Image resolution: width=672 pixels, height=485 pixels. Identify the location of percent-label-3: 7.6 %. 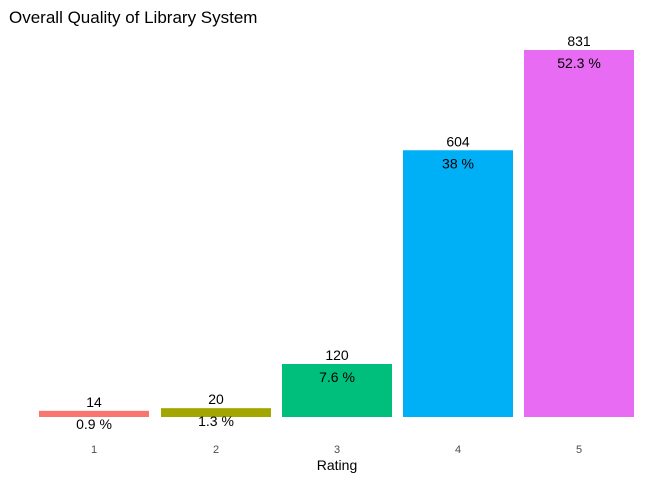
(337, 377).